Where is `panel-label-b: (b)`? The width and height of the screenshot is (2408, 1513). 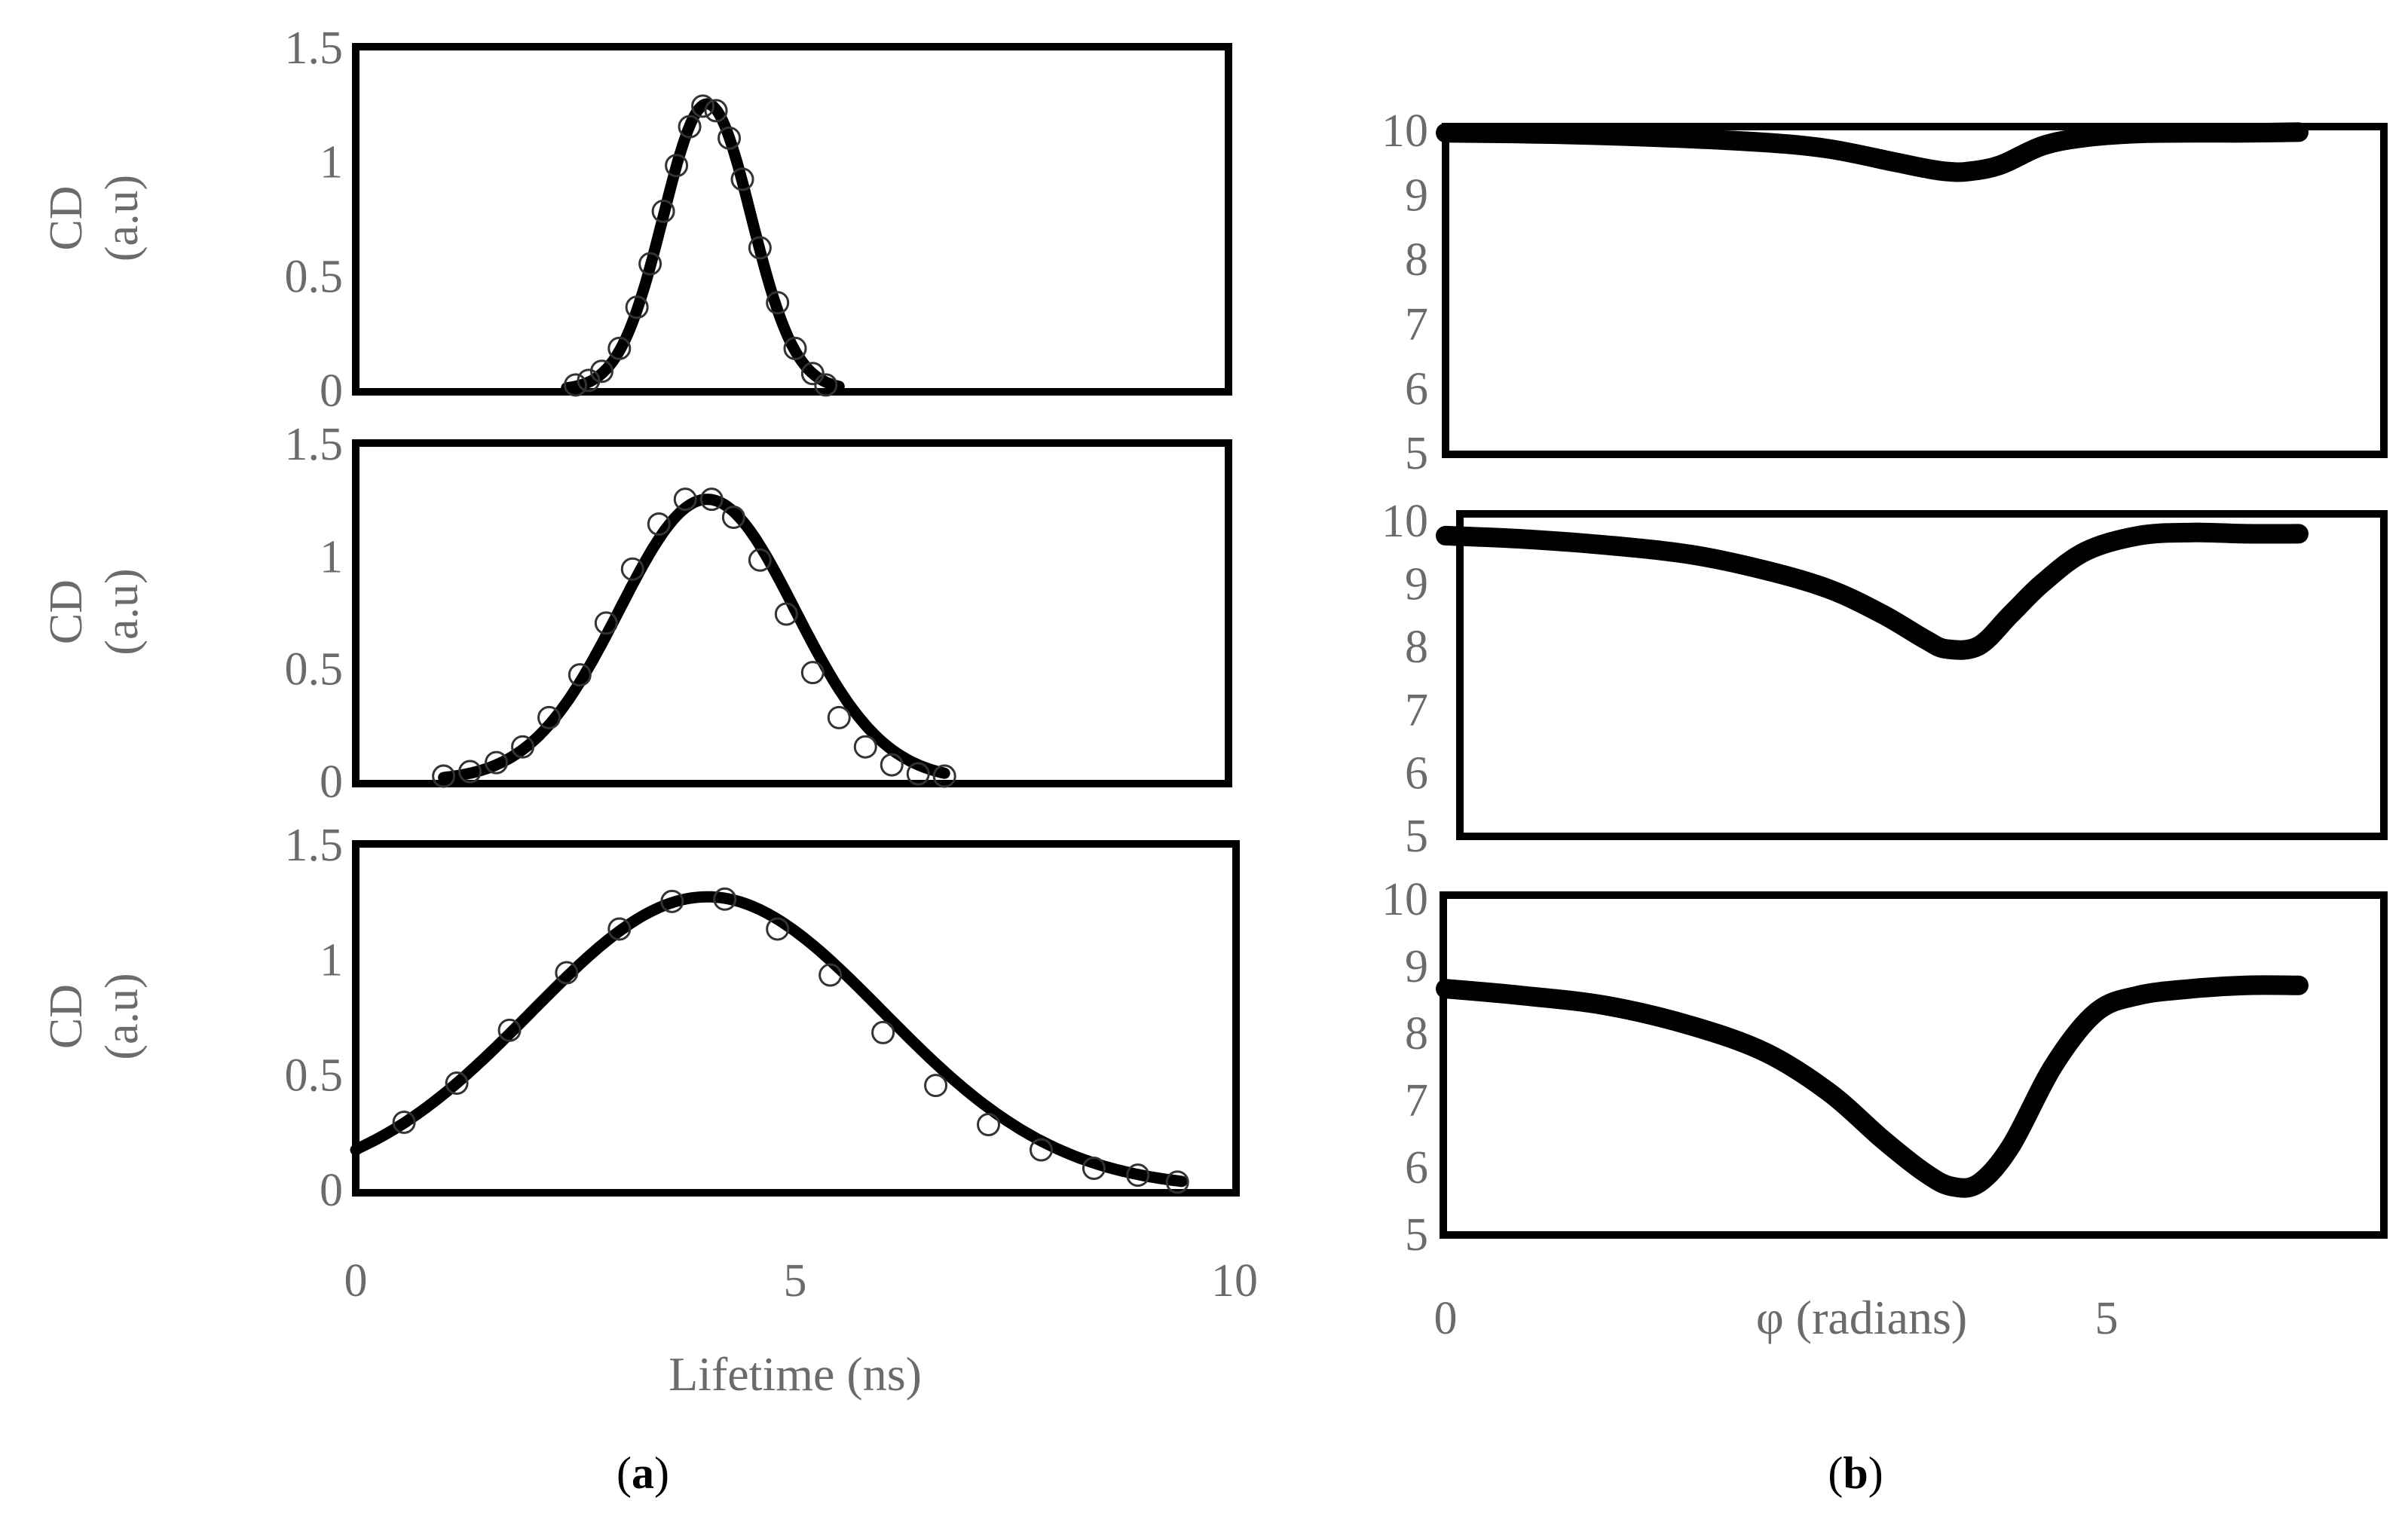
panel-label-b: (b) is located at coordinates (1855, 1473).